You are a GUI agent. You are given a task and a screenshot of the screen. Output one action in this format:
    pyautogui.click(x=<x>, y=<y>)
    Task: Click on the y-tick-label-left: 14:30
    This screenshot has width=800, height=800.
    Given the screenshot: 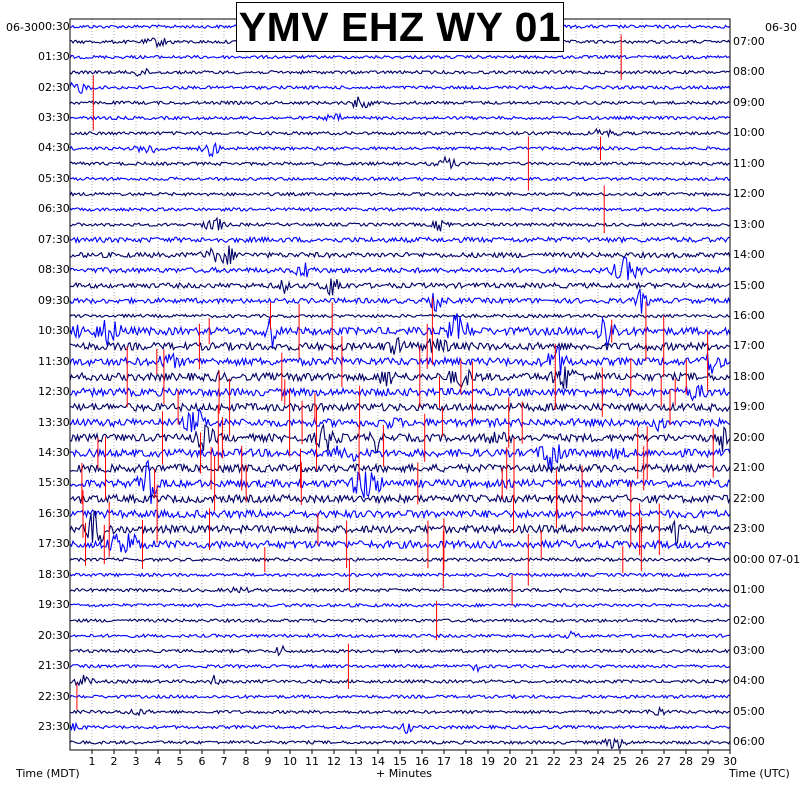 What is the action you would take?
    pyautogui.click(x=54, y=453)
    